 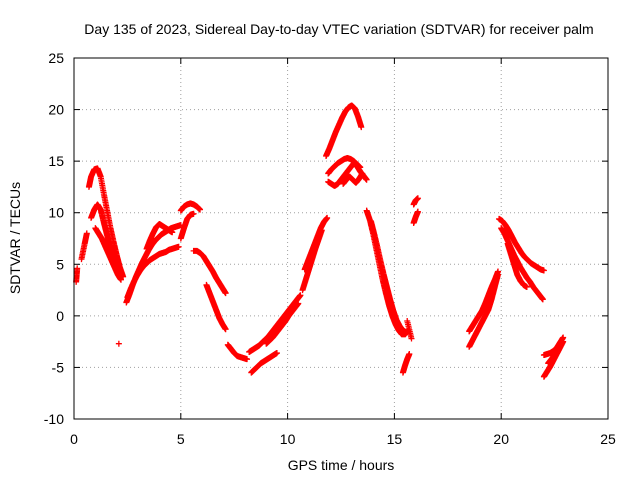 I want to click on x-tick-label: 0, so click(x=74, y=439).